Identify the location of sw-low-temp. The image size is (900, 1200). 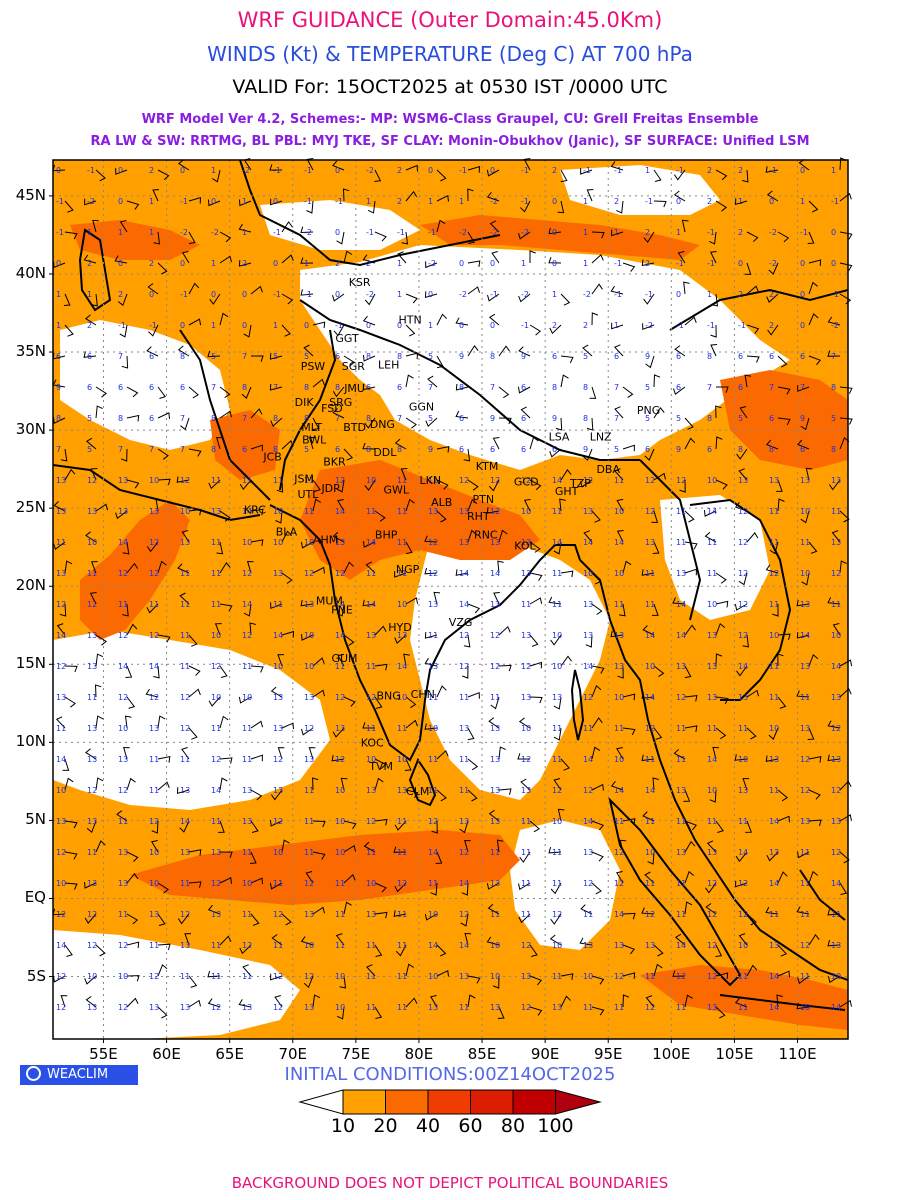
(176, 984).